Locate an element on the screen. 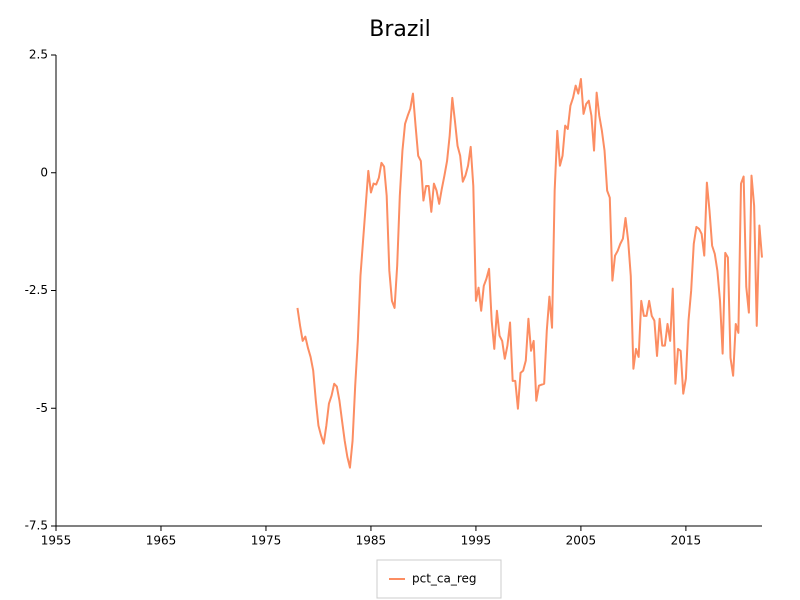 This screenshot has height=600, width=800. x-tick-label: 1965 is located at coordinates (161, 541).